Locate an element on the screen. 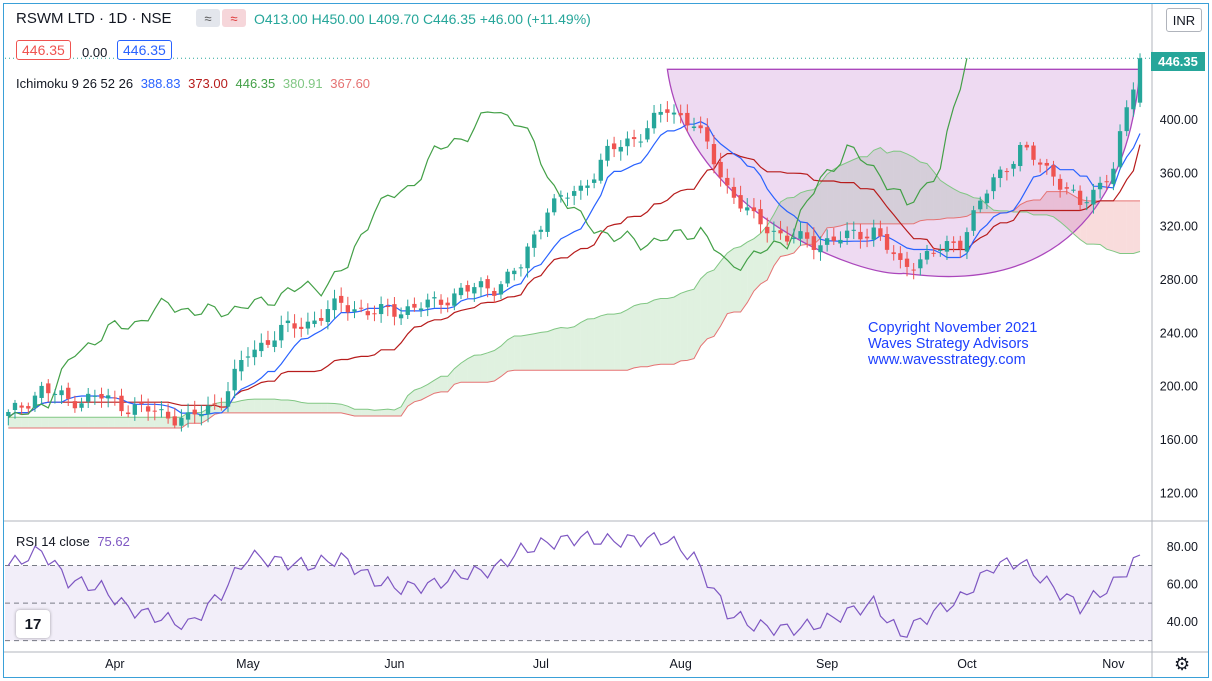 This screenshot has height=681, width=1212. compare-icon: ≈ is located at coordinates (208, 18).